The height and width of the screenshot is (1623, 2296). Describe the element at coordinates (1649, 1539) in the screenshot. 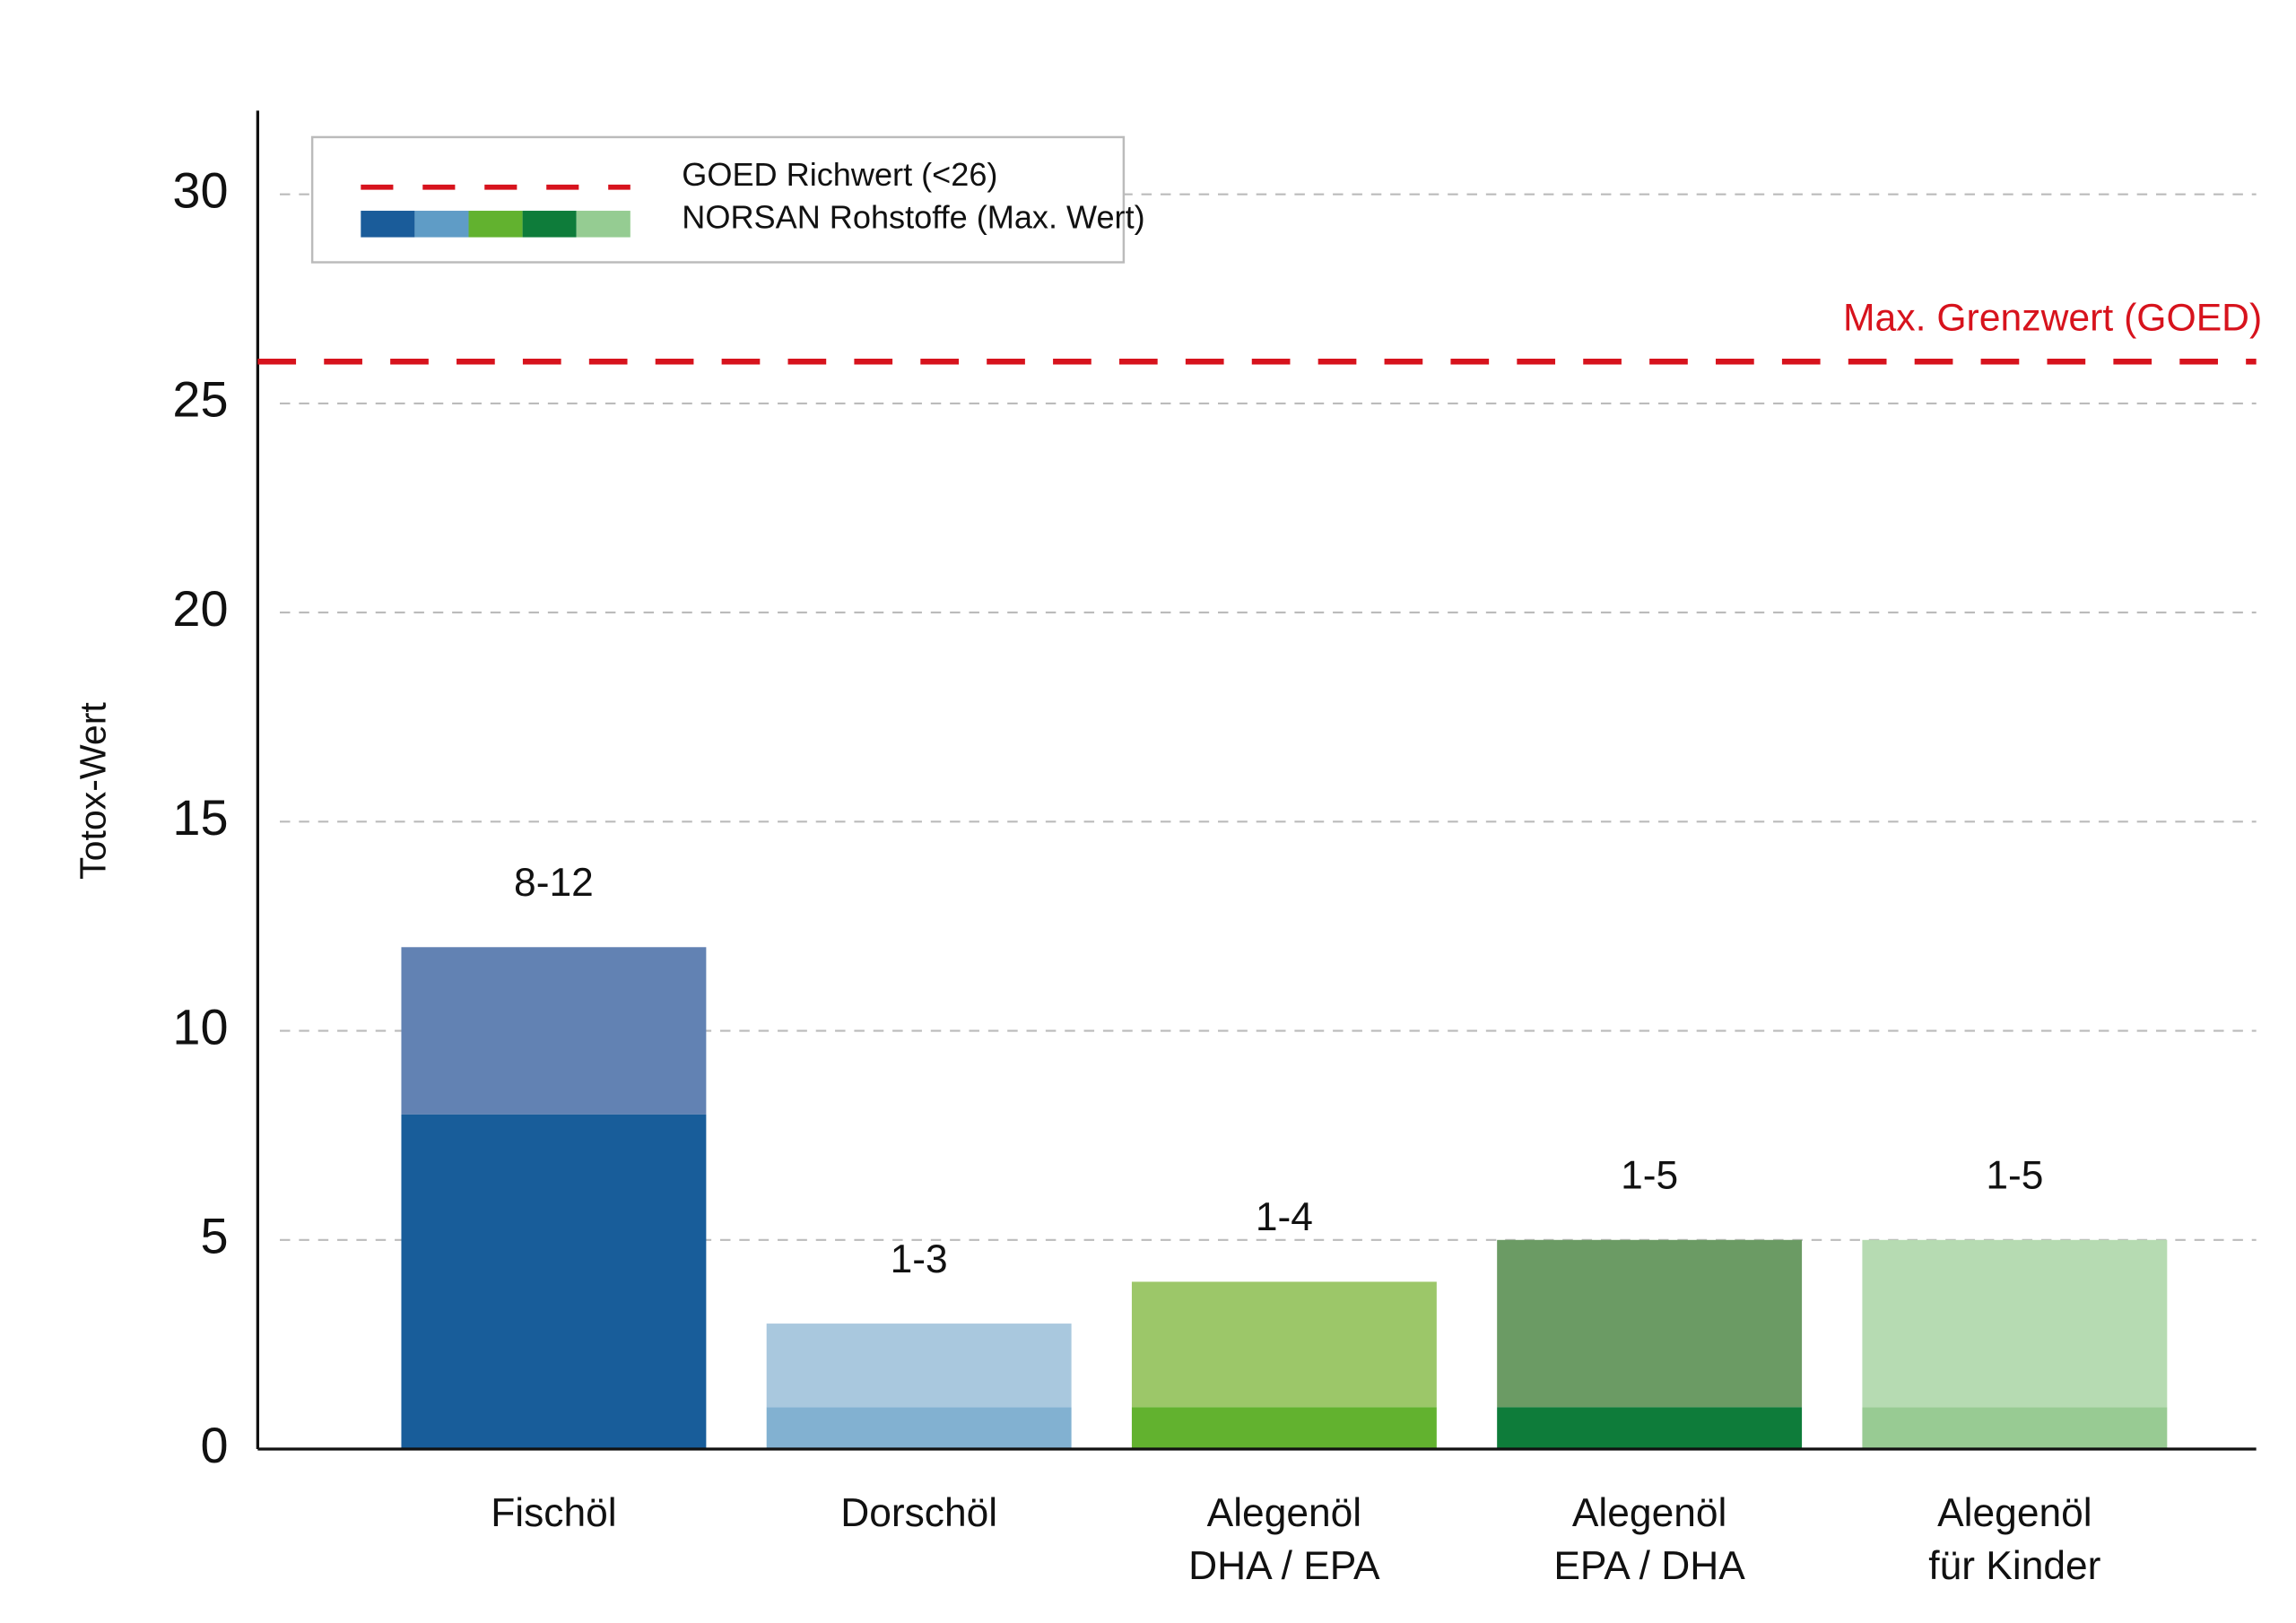

I see `x-tick-label: Alegenöl EPA / DHA` at that location.